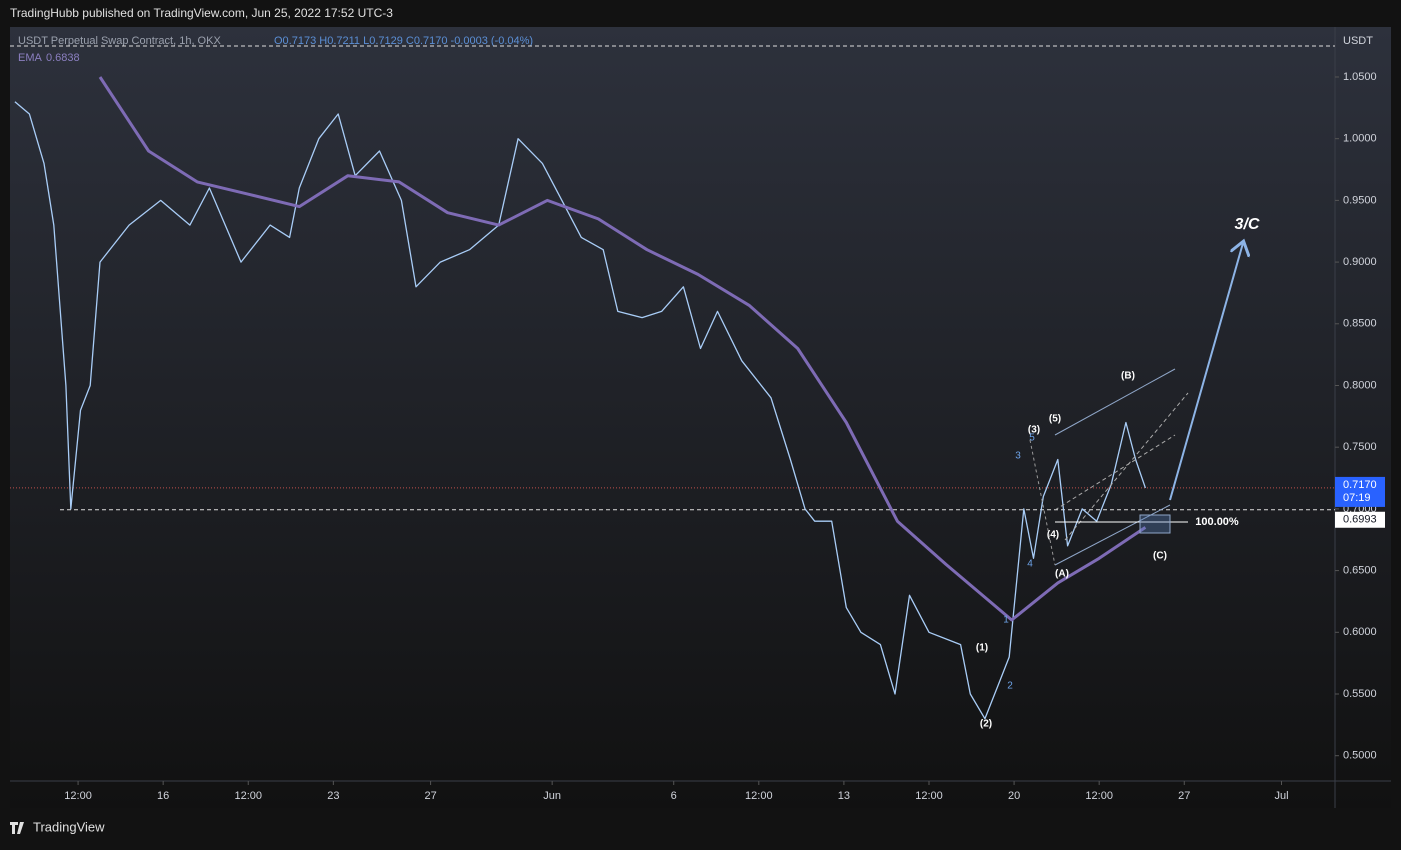  Describe the element at coordinates (1128, 376) in the screenshot. I see `wave-label: (B)` at that location.